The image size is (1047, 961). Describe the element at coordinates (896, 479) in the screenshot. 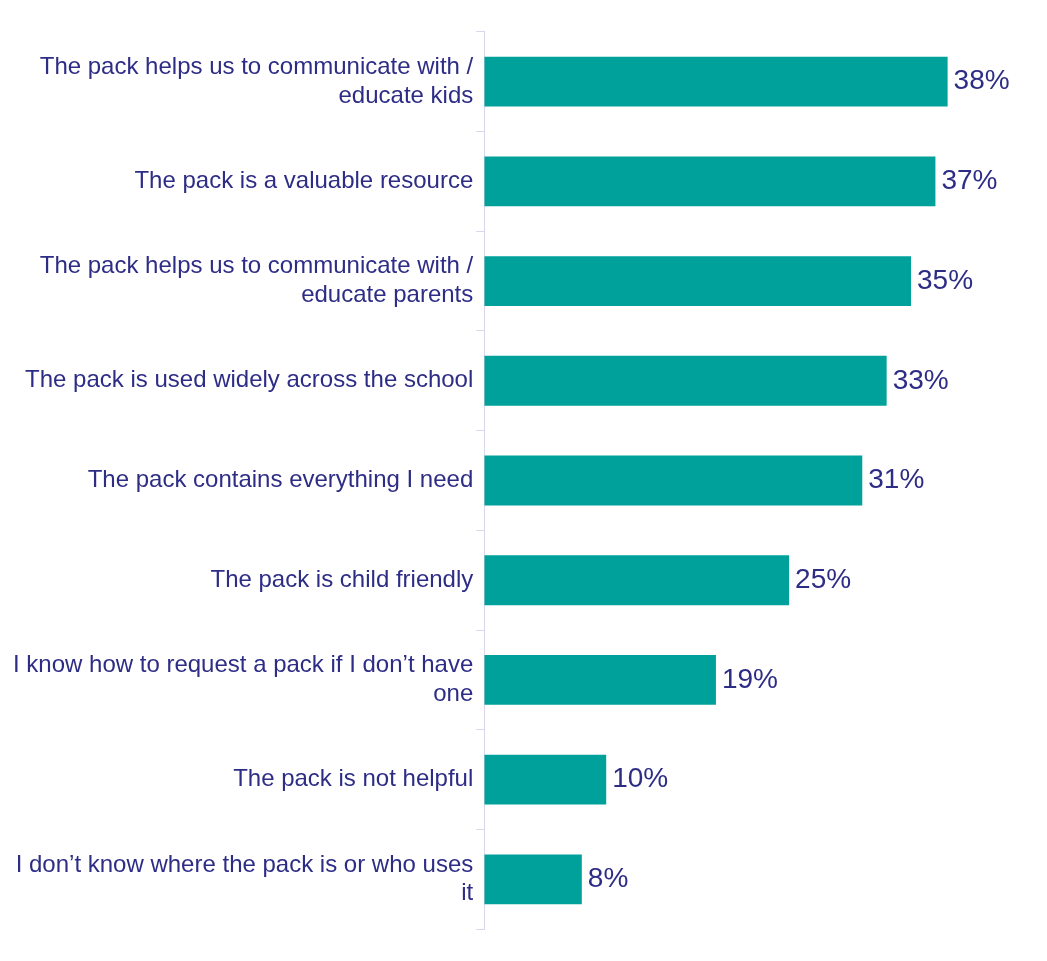

I see `data-label: 31%` at that location.